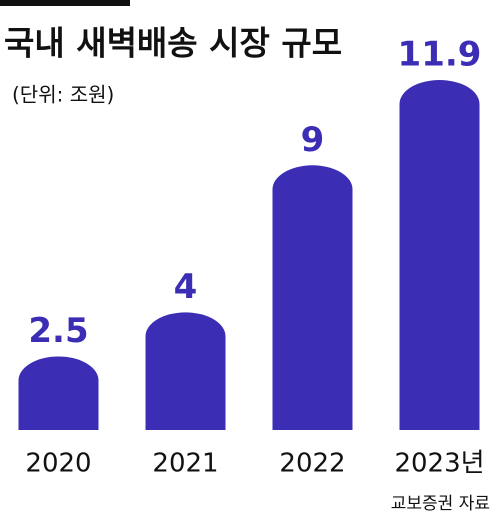 This screenshot has width=500, height=525. I want to click on chart-title: 국내 새벽배송 시장 규모, so click(173, 43).